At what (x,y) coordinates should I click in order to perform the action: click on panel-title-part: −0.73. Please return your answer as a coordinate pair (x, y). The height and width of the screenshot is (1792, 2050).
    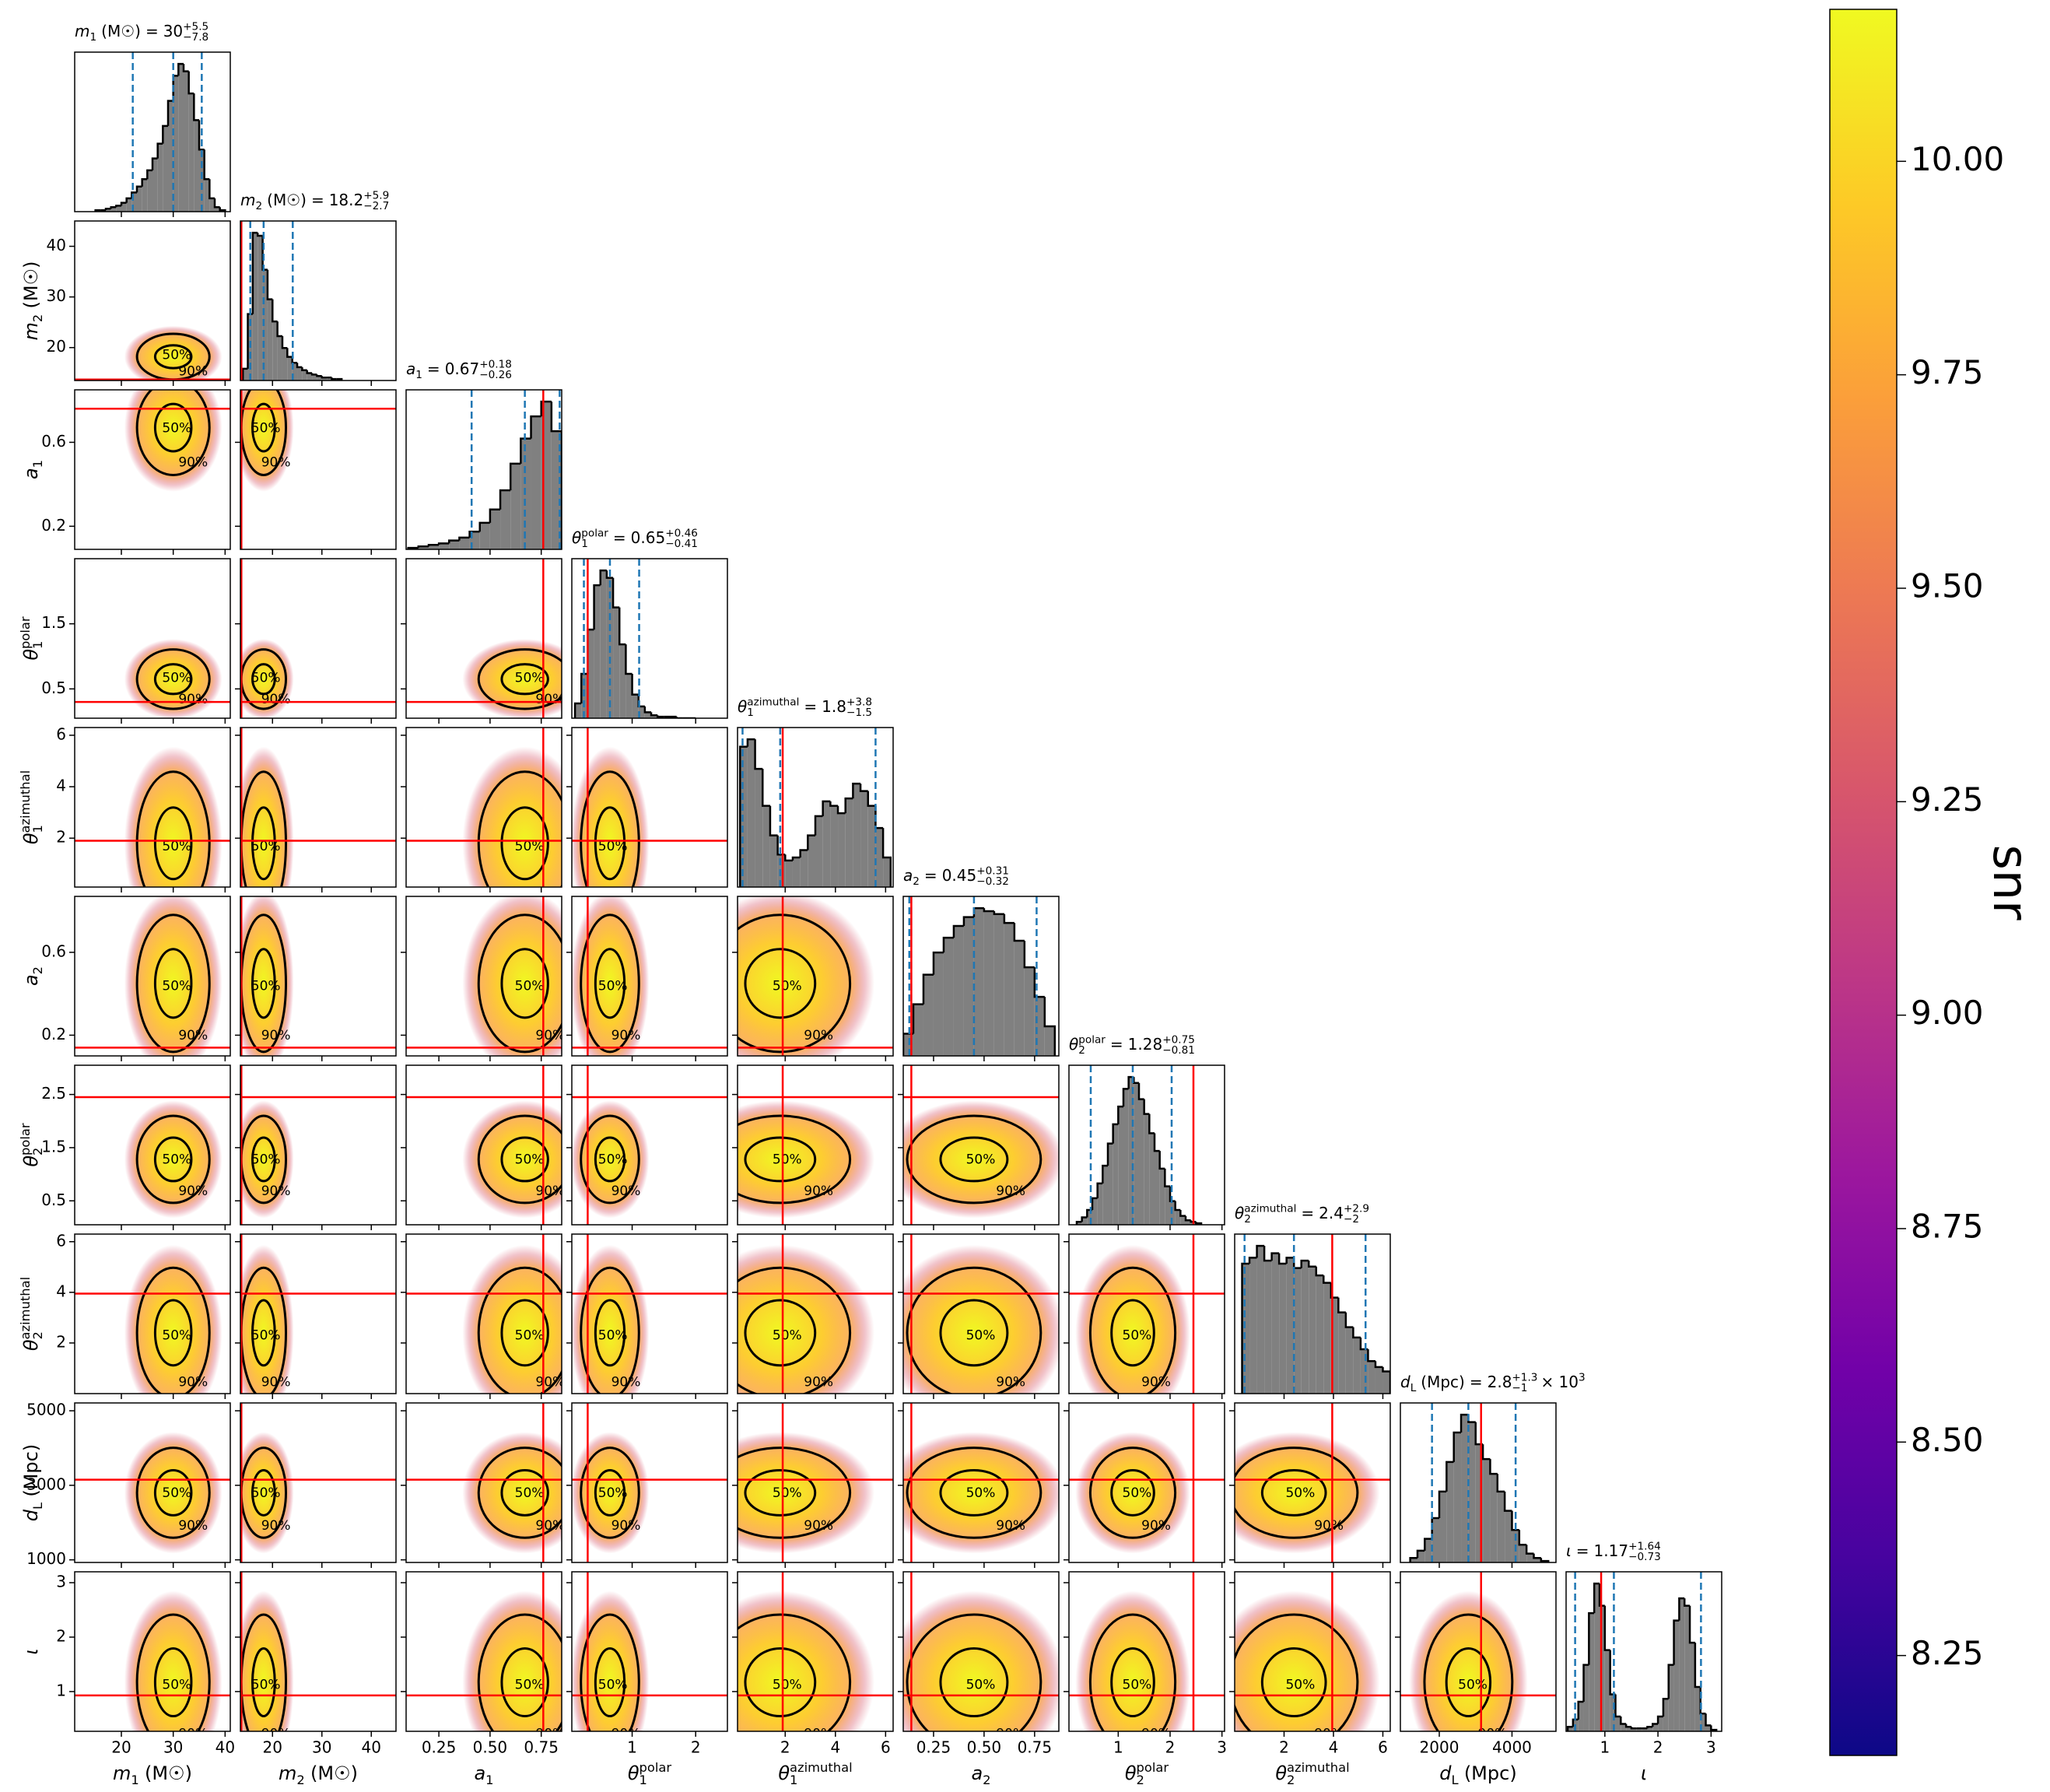
    Looking at the image, I should click on (1644, 1557).